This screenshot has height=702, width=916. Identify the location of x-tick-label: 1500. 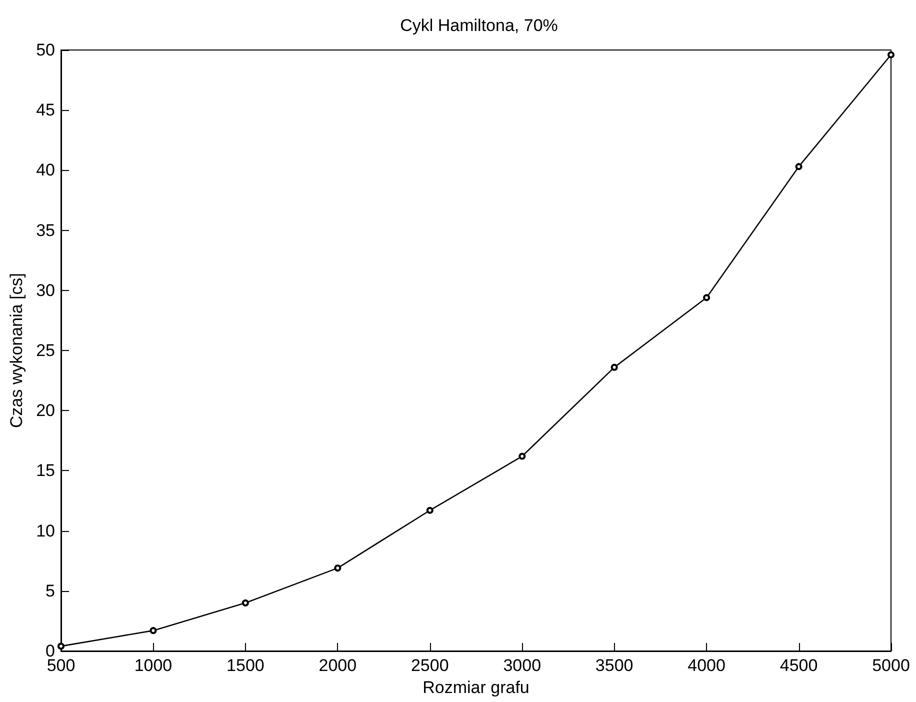
(245, 665).